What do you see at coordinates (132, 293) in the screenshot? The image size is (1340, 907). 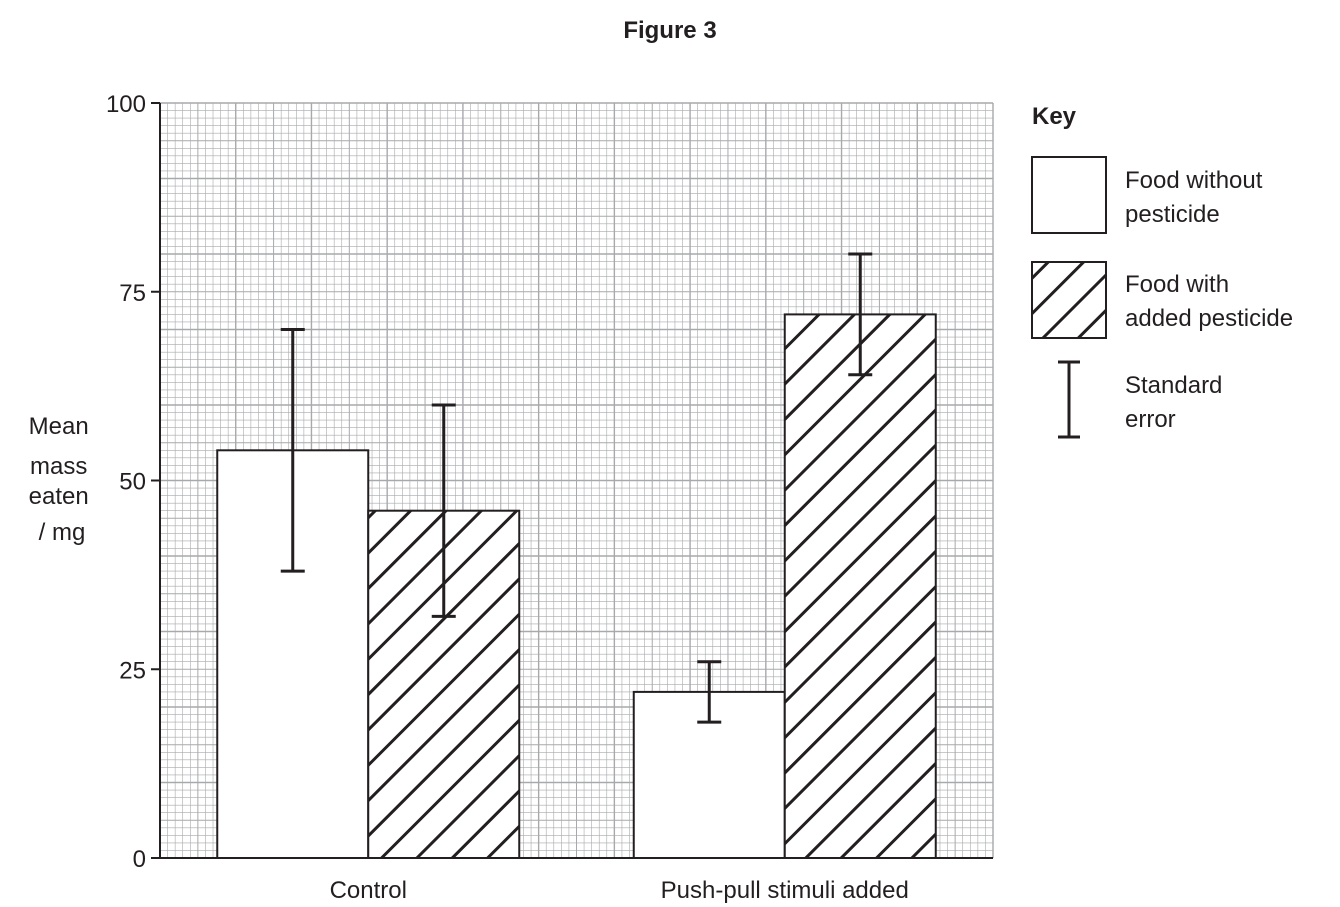 I see `y-tick-label: 75` at bounding box center [132, 293].